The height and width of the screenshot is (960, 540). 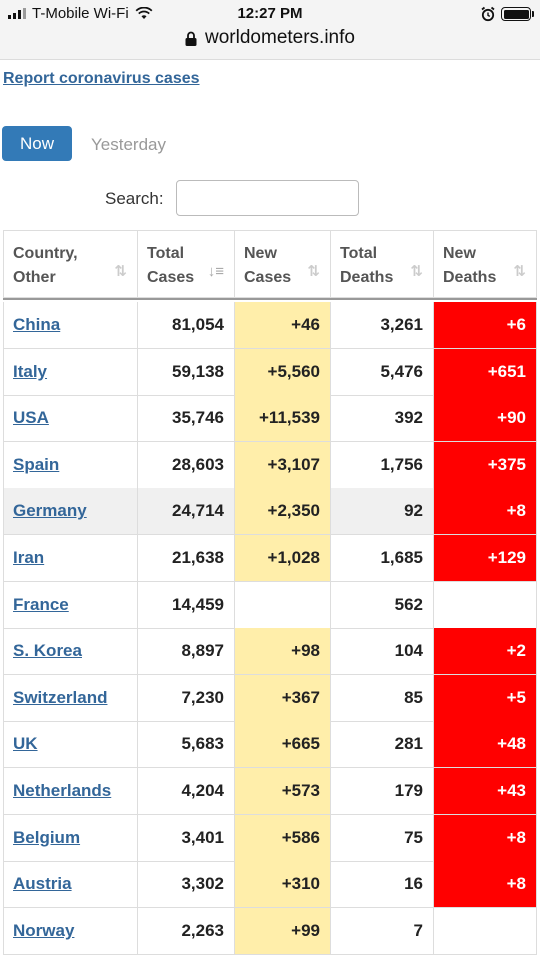 What do you see at coordinates (283, 698) in the screenshot?
I see `new-cases-cell: +367` at bounding box center [283, 698].